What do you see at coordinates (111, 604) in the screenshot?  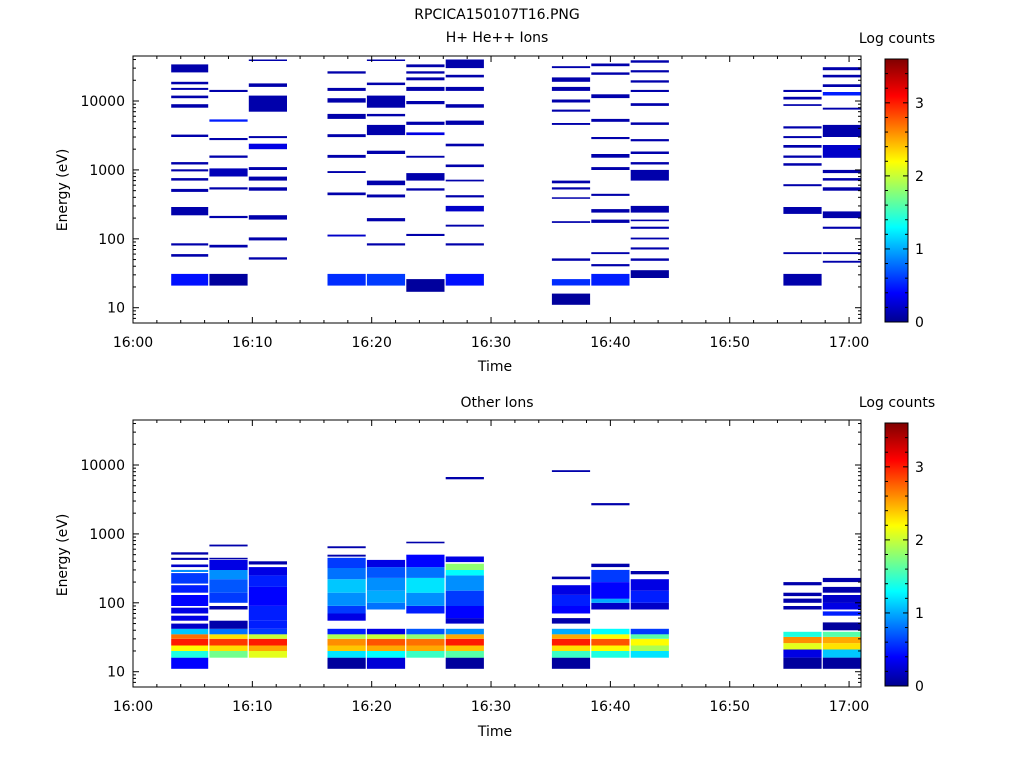 I see `y-tick-label: 100` at bounding box center [111, 604].